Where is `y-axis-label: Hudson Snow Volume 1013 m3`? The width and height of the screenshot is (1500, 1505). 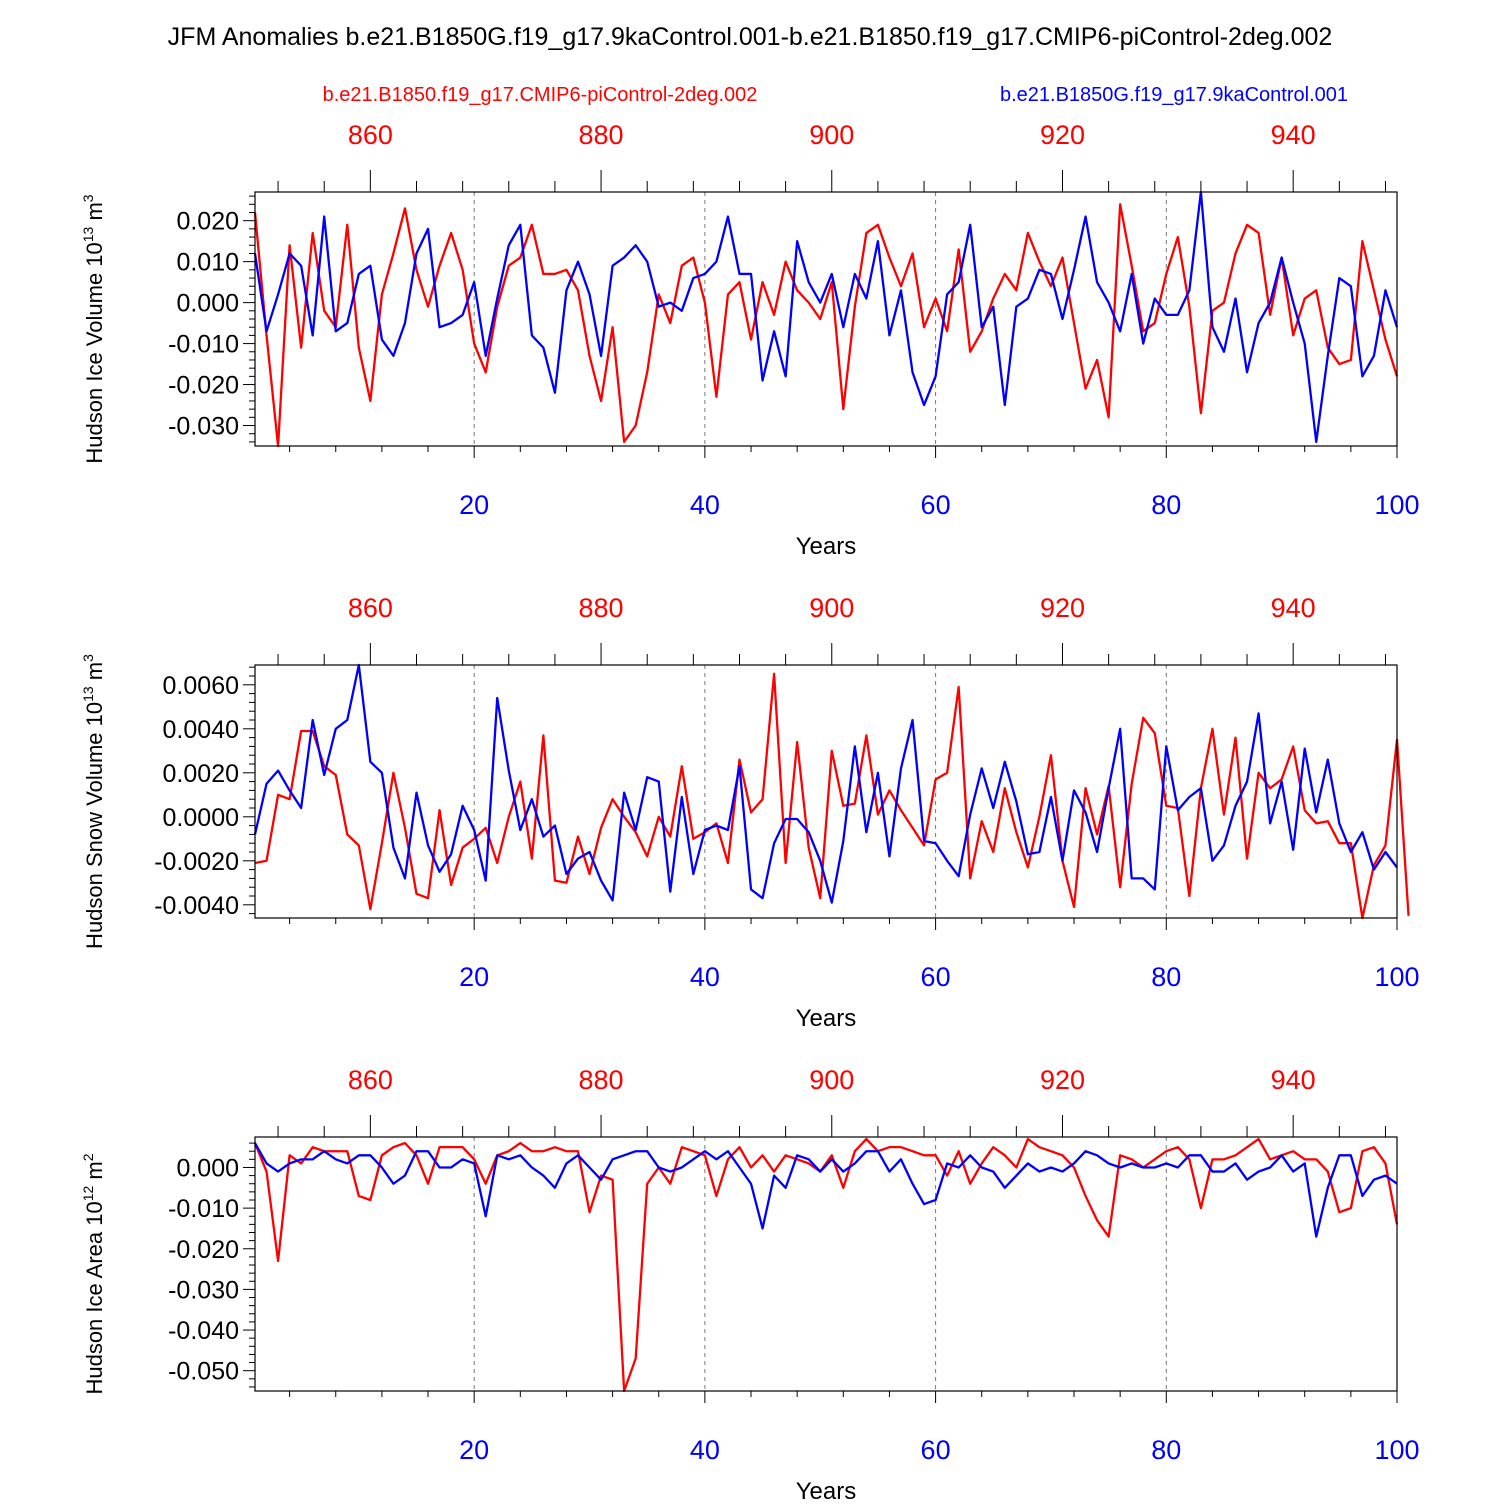 y-axis-label: Hudson Snow Volume 1013 m3 is located at coordinates (93, 801).